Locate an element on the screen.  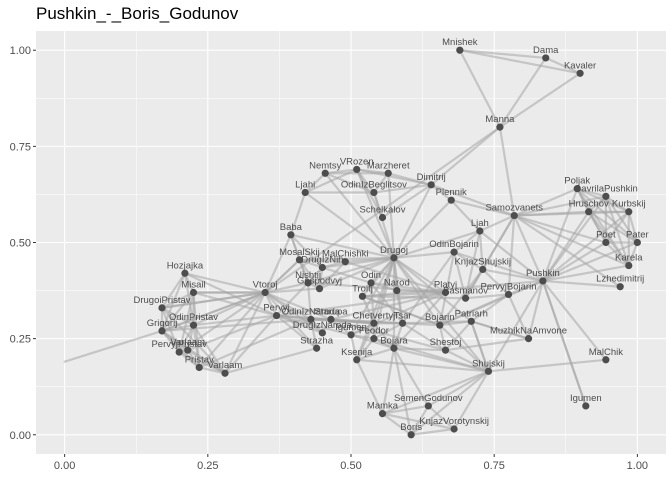
node-label: Mnishek is located at coordinates (460, 42).